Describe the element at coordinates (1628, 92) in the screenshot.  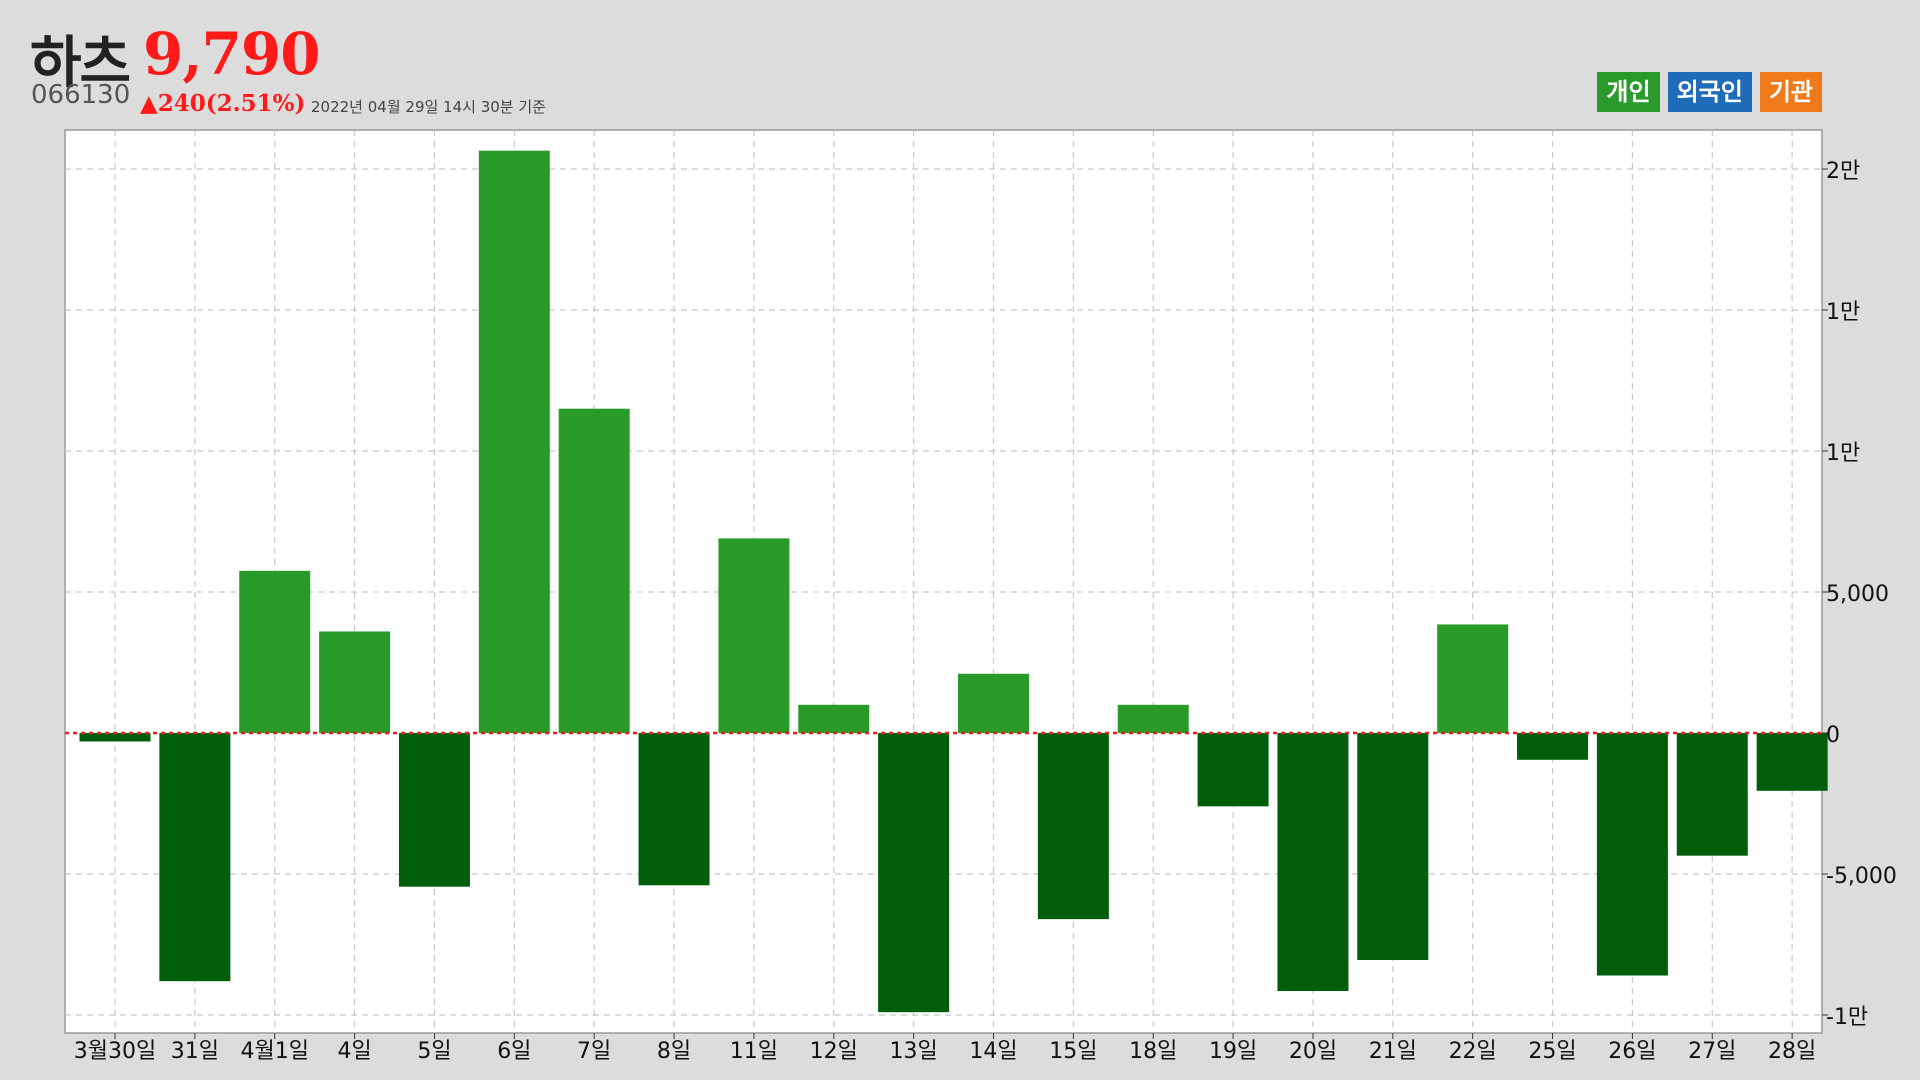
I see `legend-individual-button: 개인` at that location.